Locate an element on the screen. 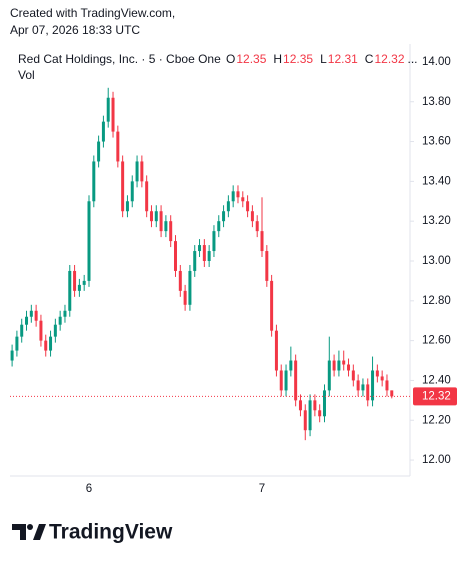  price-label-box is located at coordinates (435, 396).